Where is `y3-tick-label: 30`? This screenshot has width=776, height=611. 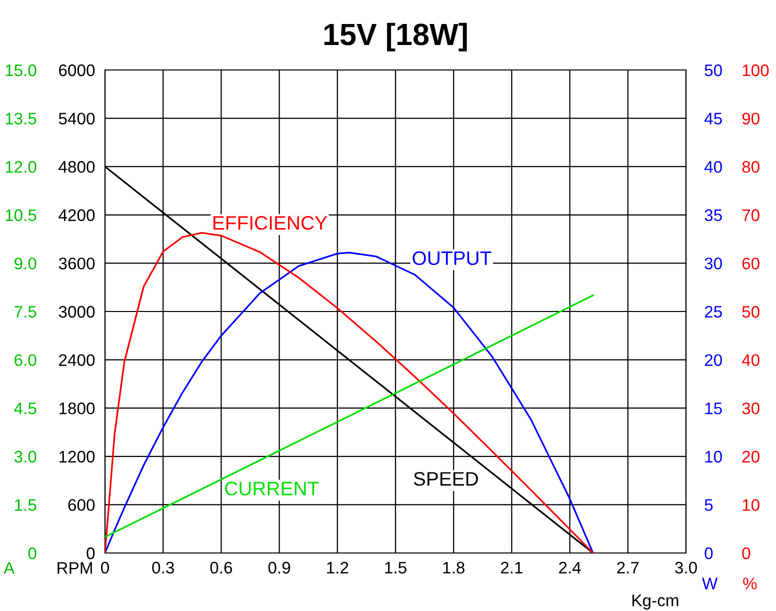
y3-tick-label: 30 is located at coordinates (751, 408).